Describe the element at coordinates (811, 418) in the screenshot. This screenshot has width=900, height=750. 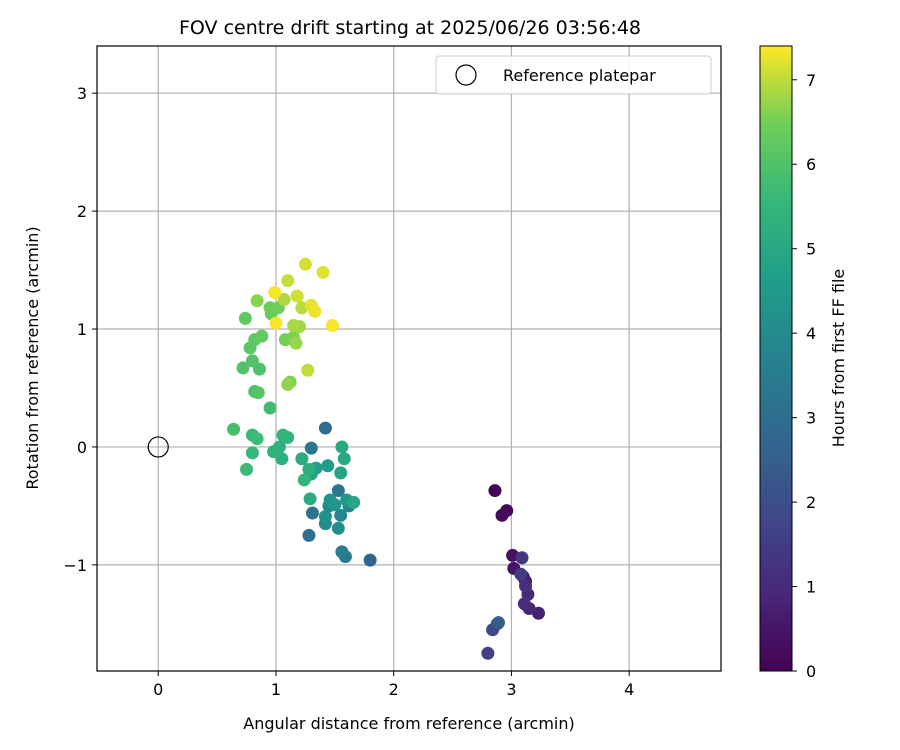
I see `colorbar-tick-label: 3` at that location.